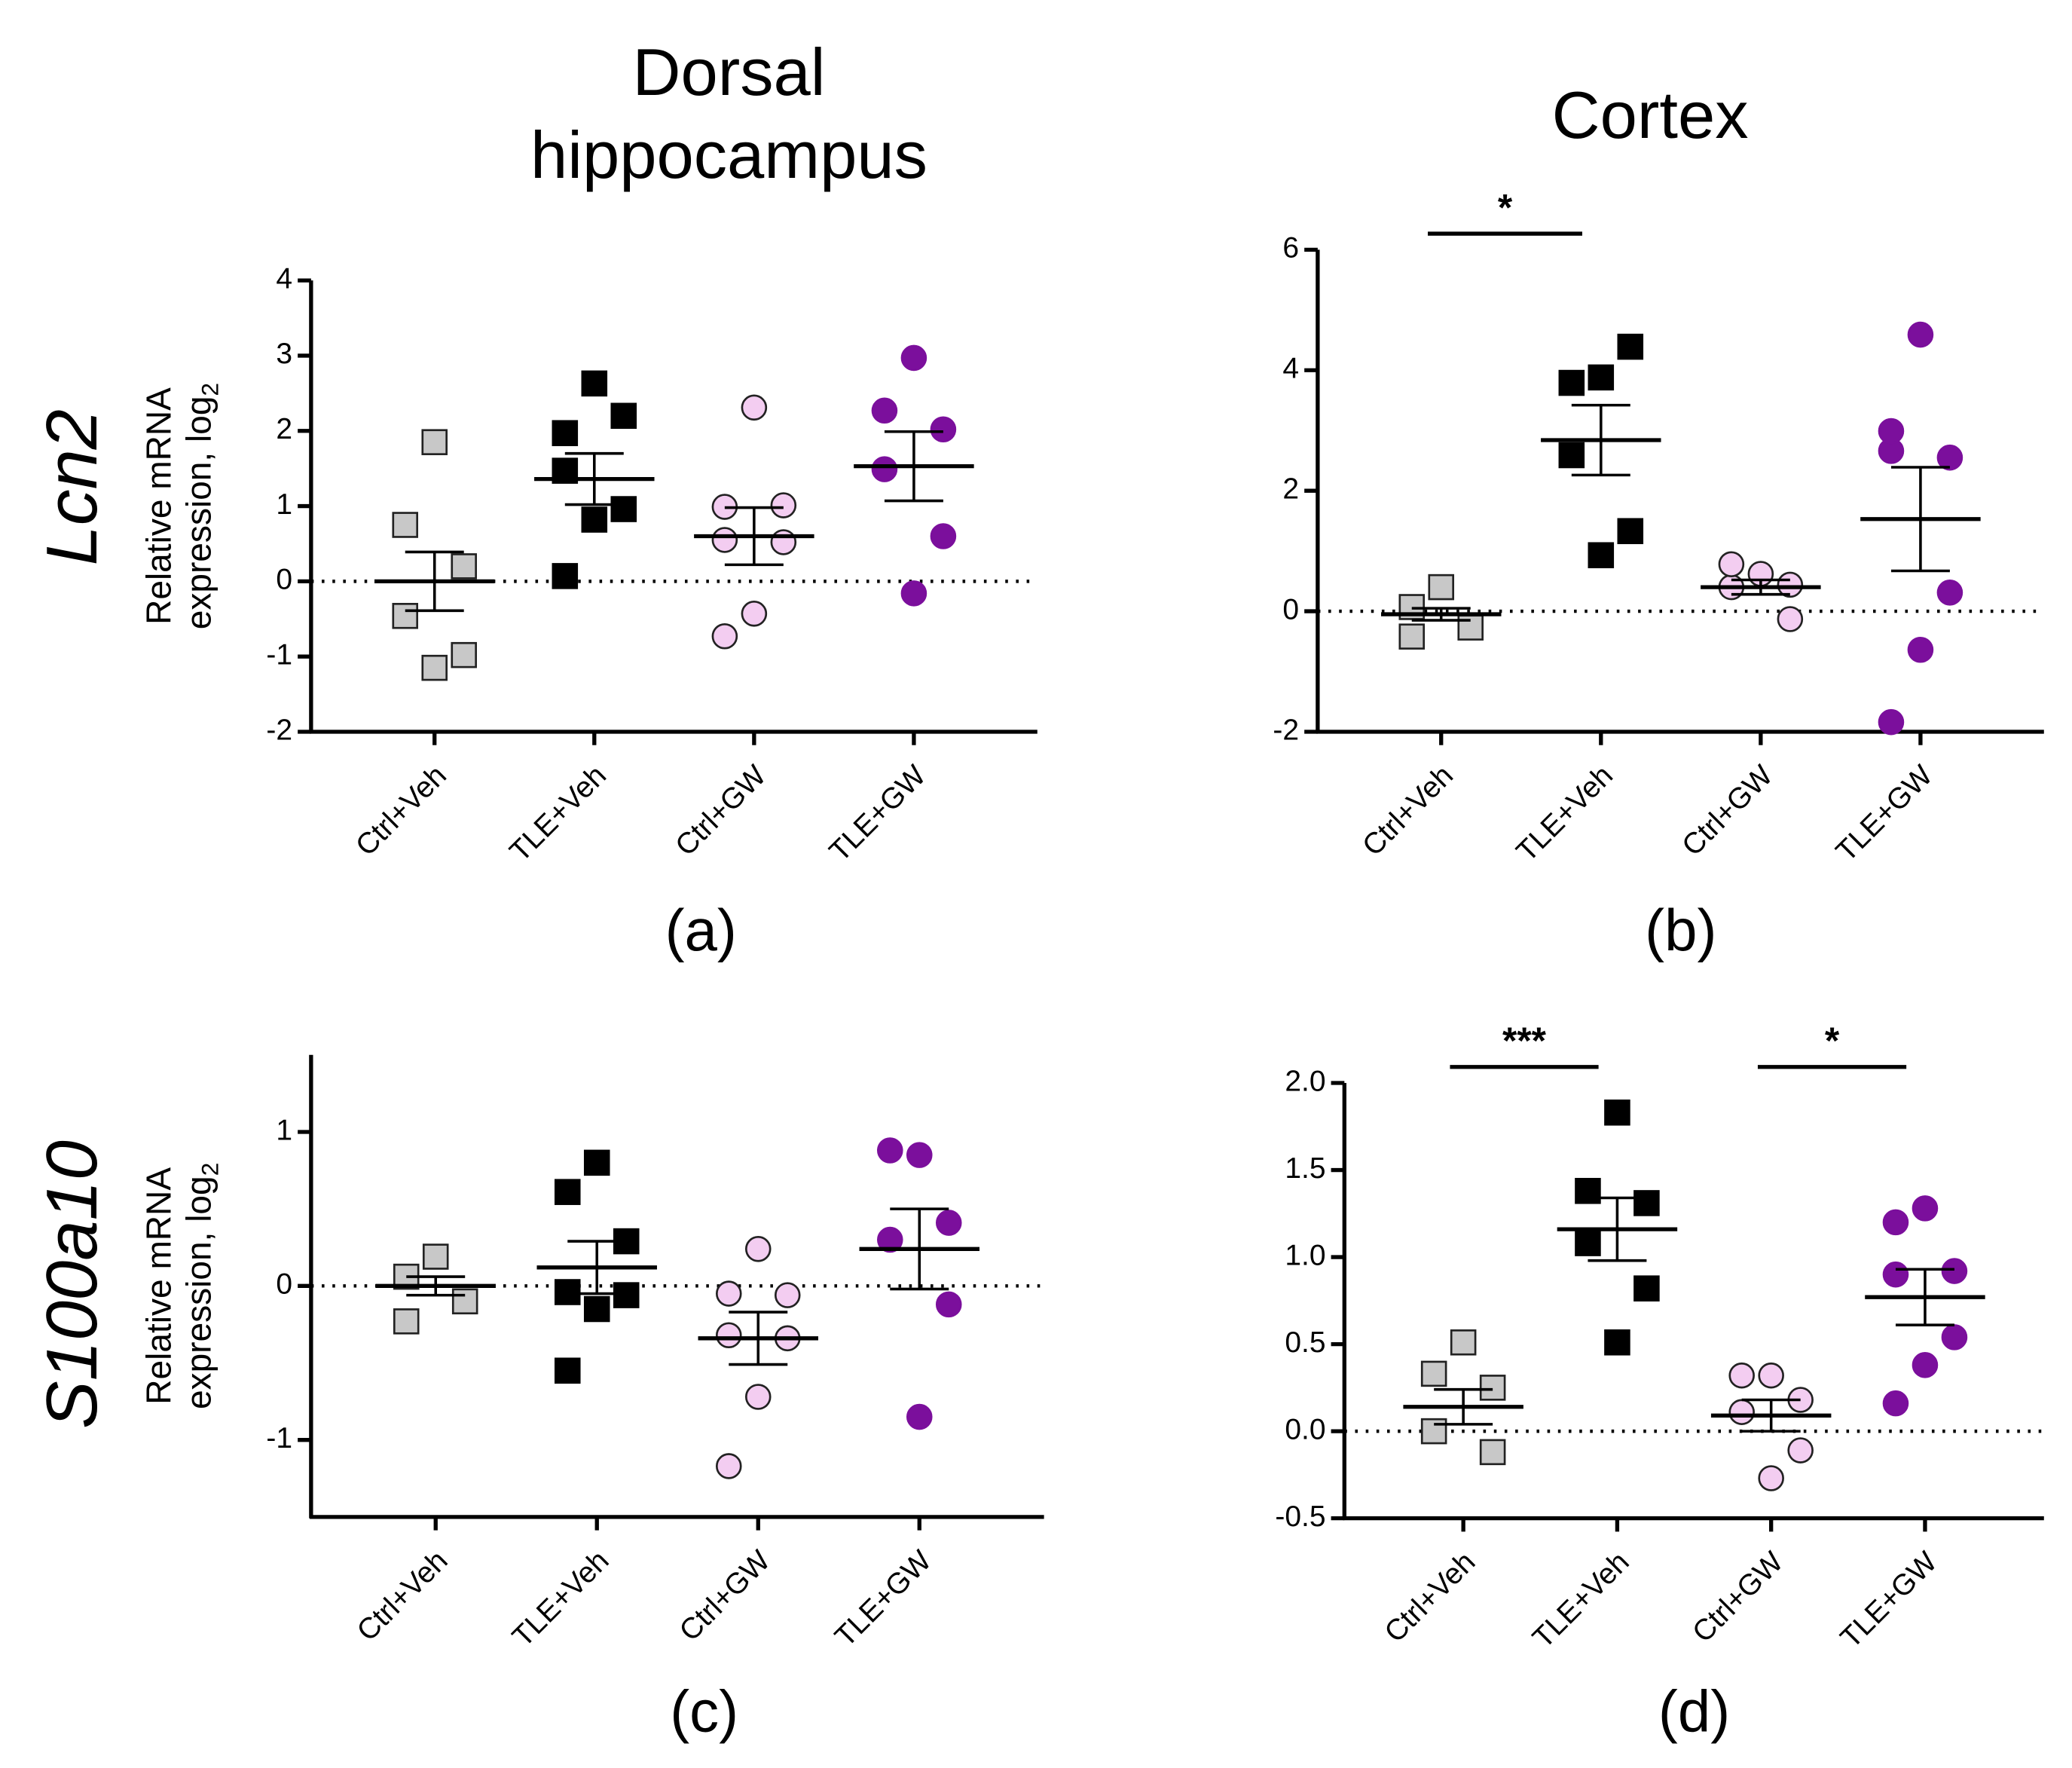  What do you see at coordinates (279, 654) in the screenshot?
I see `y-tick-label: -1` at bounding box center [279, 654].